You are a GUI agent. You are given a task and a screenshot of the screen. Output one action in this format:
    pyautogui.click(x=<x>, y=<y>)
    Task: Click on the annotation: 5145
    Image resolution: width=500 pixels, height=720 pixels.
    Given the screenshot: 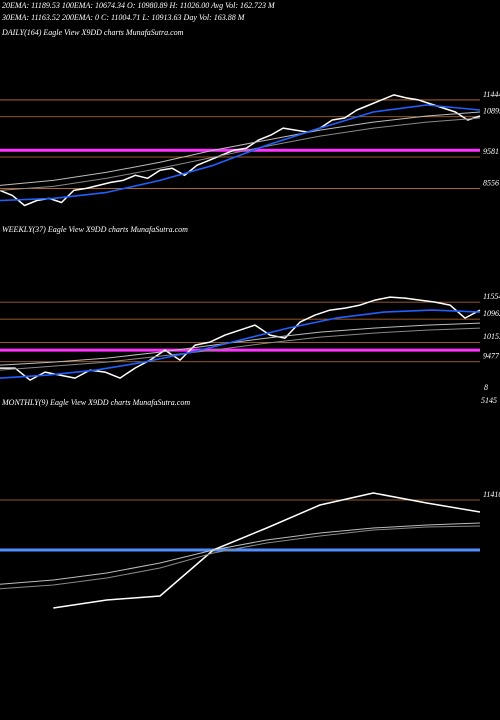 What is the action you would take?
    pyautogui.click(x=489, y=400)
    